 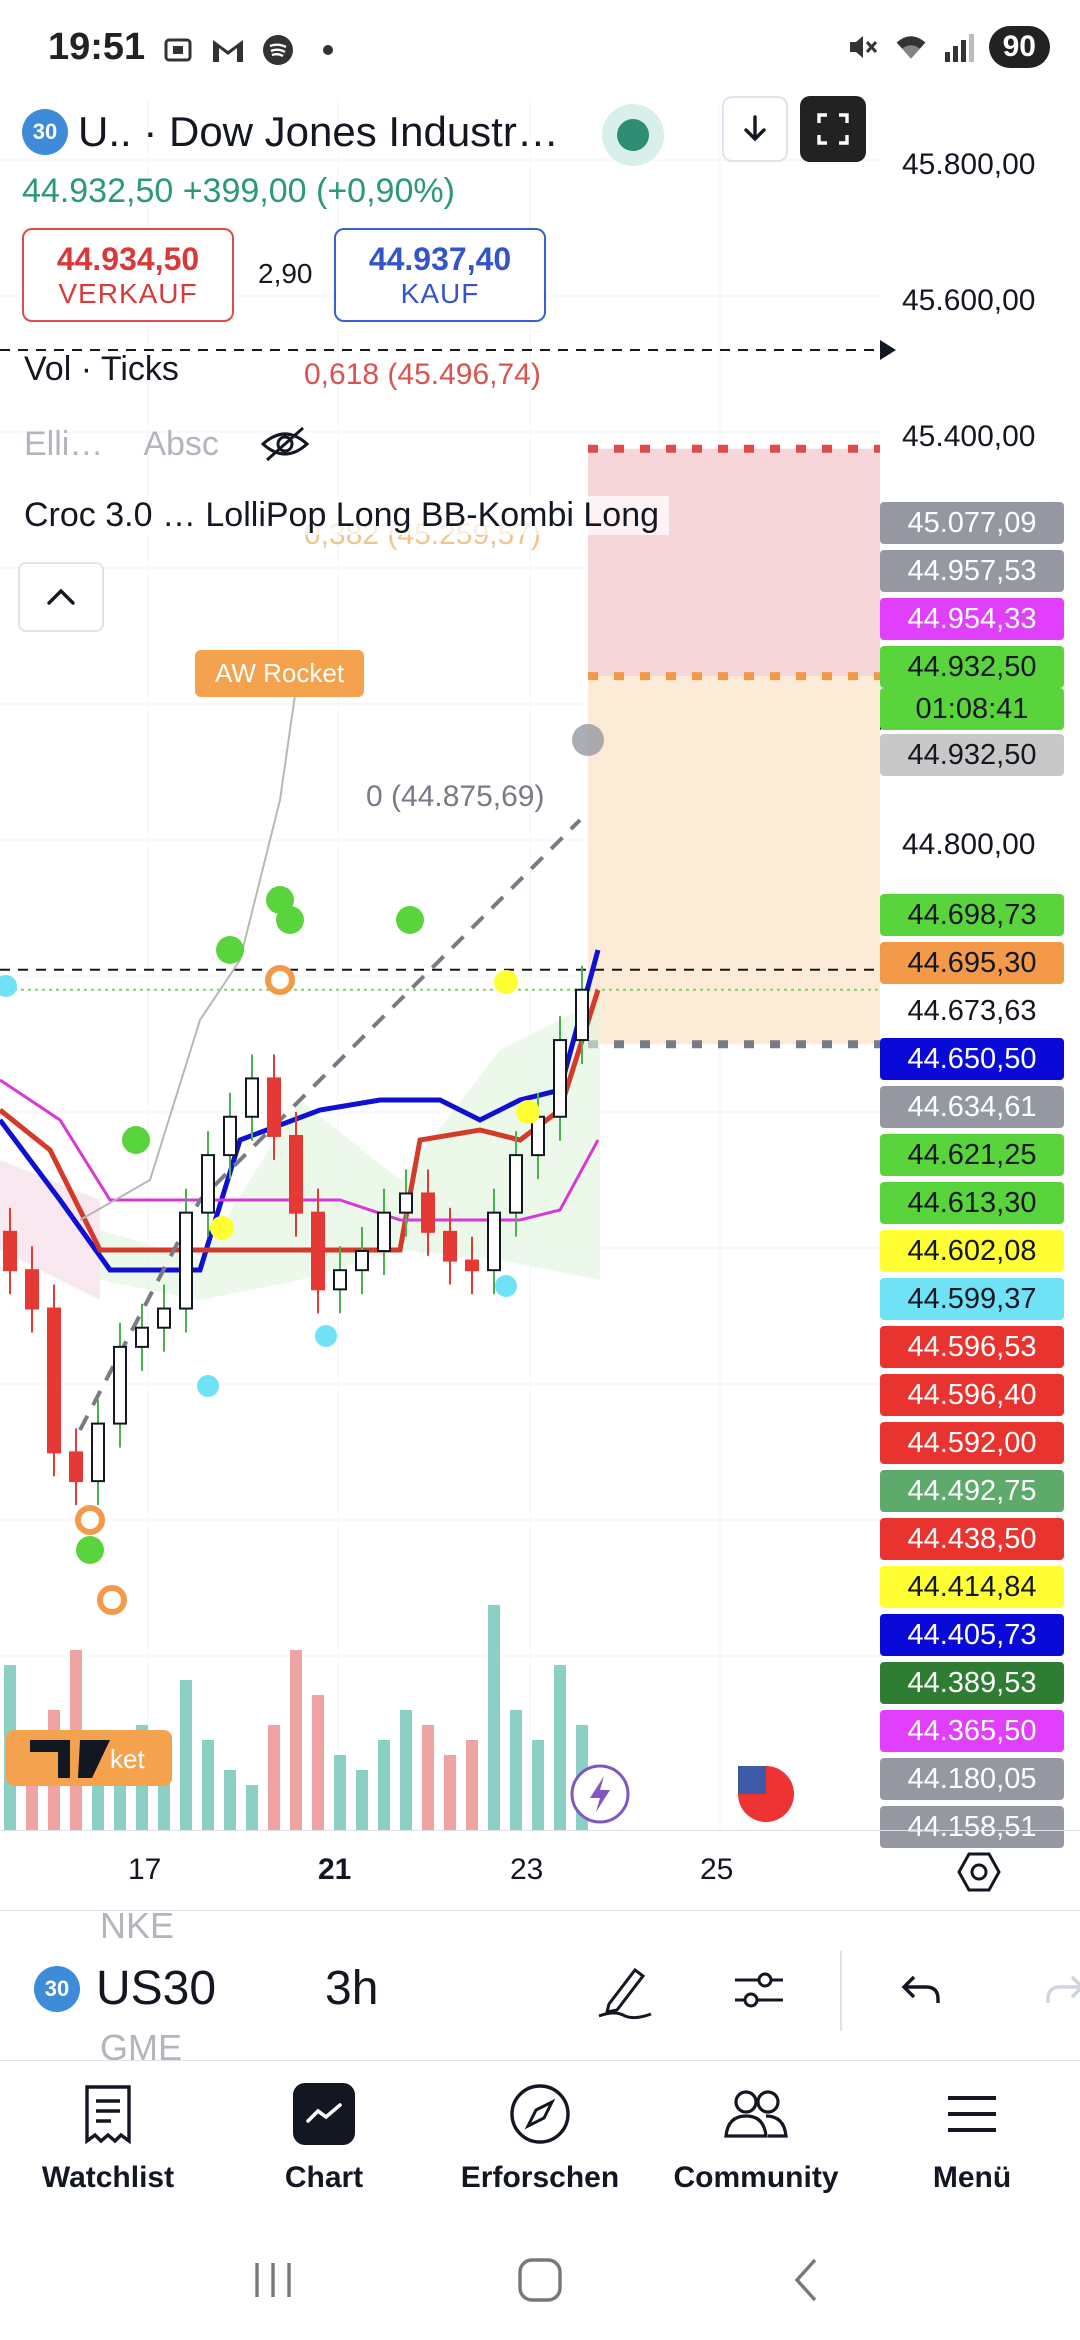 What do you see at coordinates (972, 2114) in the screenshot?
I see `menu-icon` at bounding box center [972, 2114].